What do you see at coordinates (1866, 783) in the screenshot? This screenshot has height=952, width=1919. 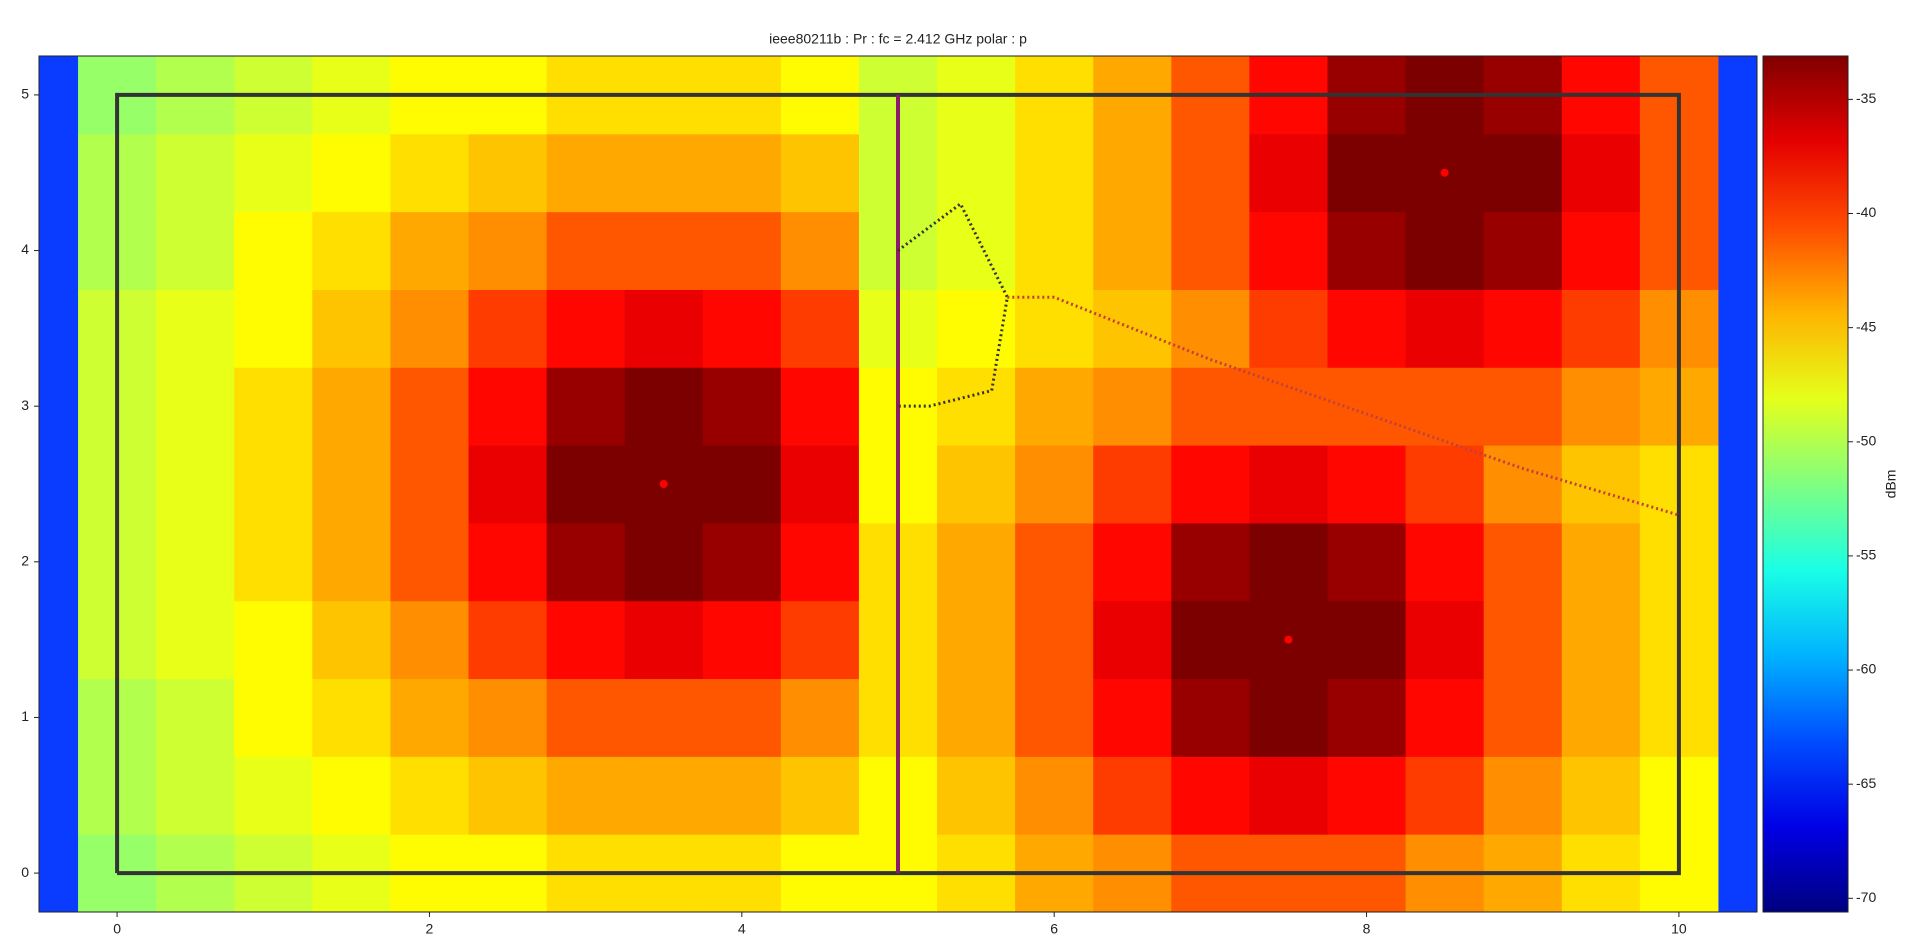 I see `colorbar-tick-label: -65` at bounding box center [1866, 783].